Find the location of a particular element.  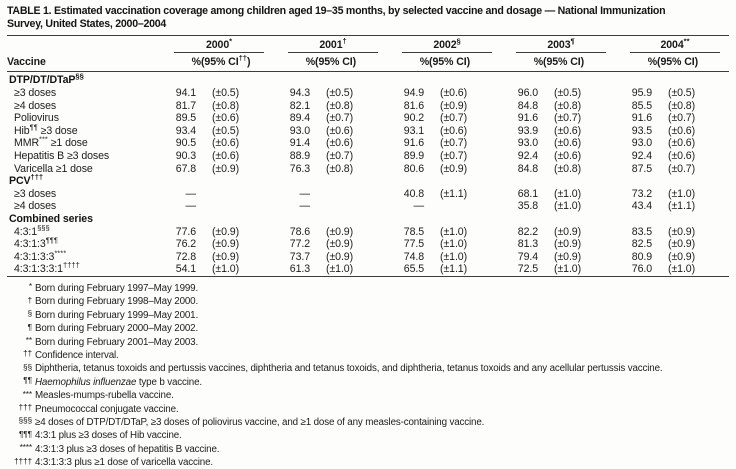

pct-value: 88.9 is located at coordinates (300, 155).